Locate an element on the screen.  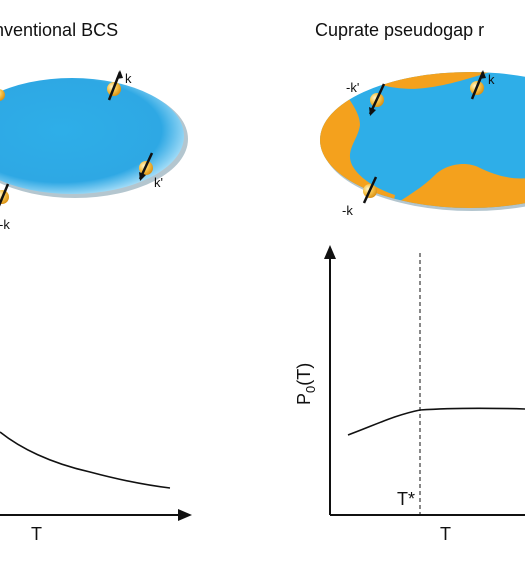
left-curve is located at coordinates (85, 460).